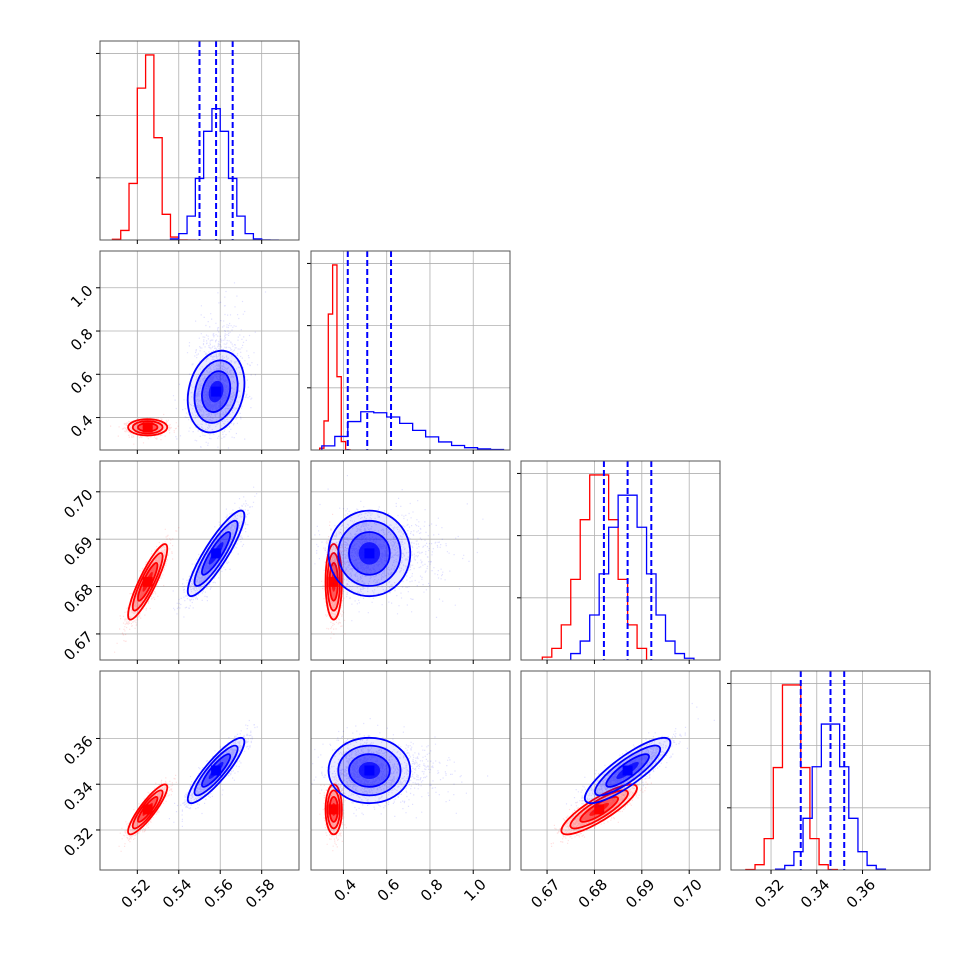 The width and height of the screenshot is (970, 970). Describe the element at coordinates (687, 893) in the screenshot. I see `x-tick-label: 0.70` at that location.